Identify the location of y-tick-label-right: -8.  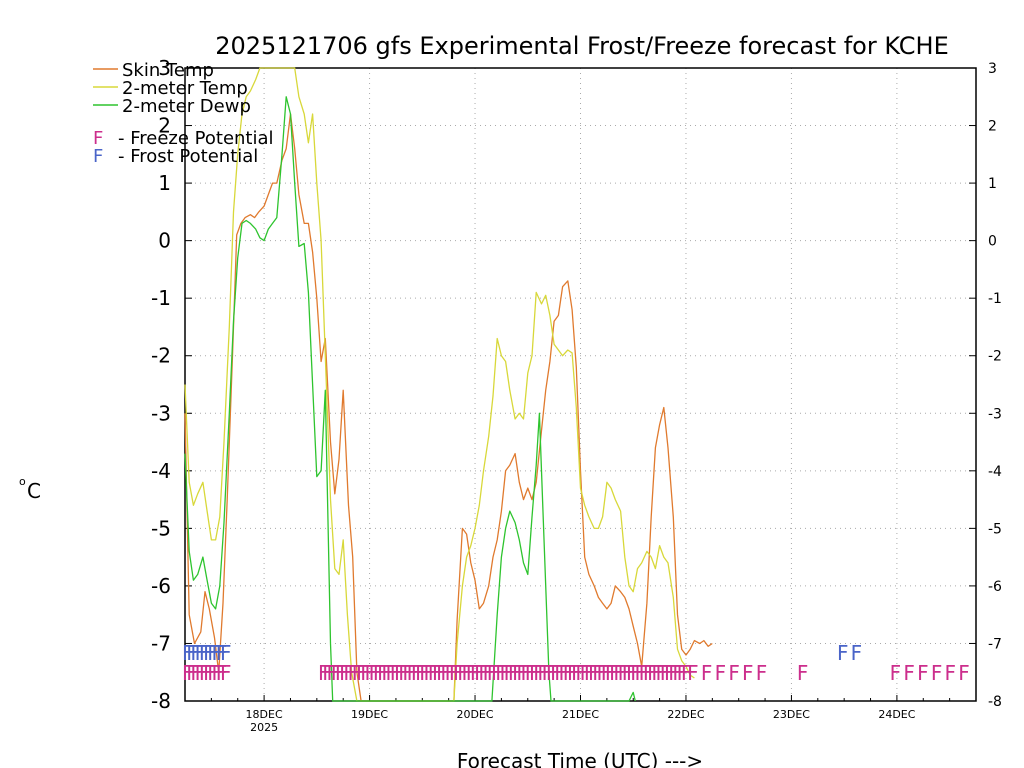
(995, 702).